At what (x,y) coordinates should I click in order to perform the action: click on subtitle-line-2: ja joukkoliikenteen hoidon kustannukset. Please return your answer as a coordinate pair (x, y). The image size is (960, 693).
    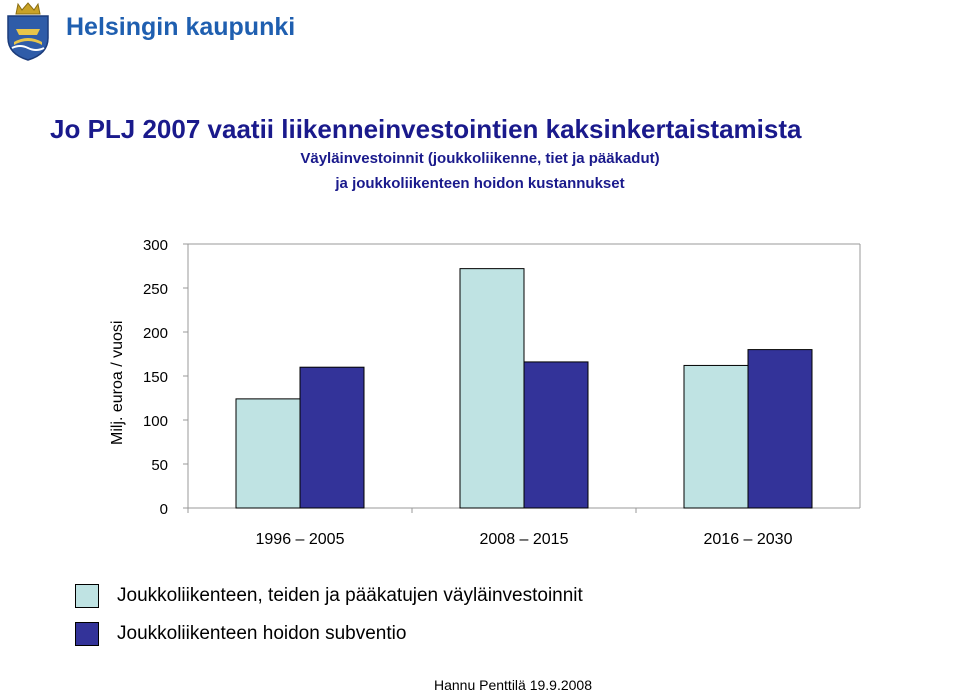
    Looking at the image, I should click on (480, 183).